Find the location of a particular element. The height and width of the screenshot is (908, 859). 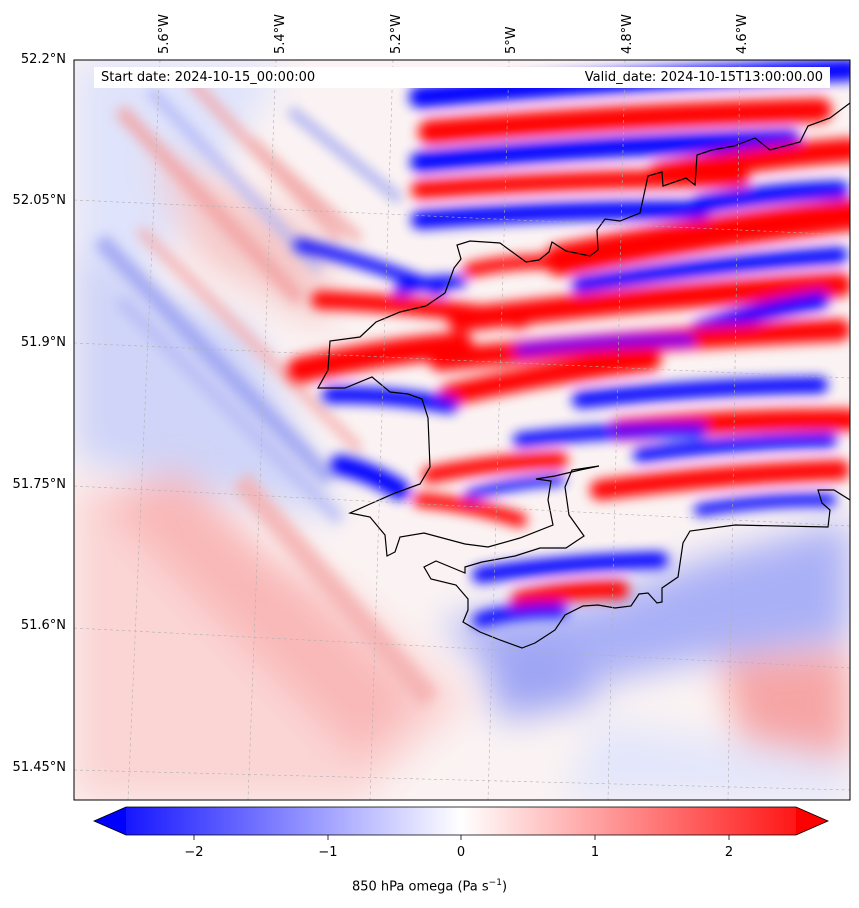

lon-label-5-2: 5.2°W is located at coordinates (396, 33).